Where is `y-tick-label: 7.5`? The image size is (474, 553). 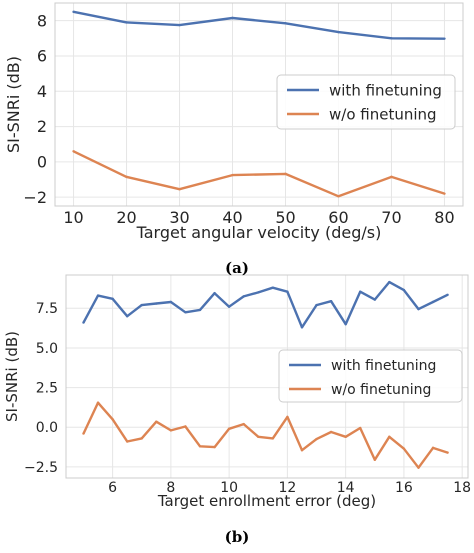 y-tick-label: 7.5 is located at coordinates (47, 309).